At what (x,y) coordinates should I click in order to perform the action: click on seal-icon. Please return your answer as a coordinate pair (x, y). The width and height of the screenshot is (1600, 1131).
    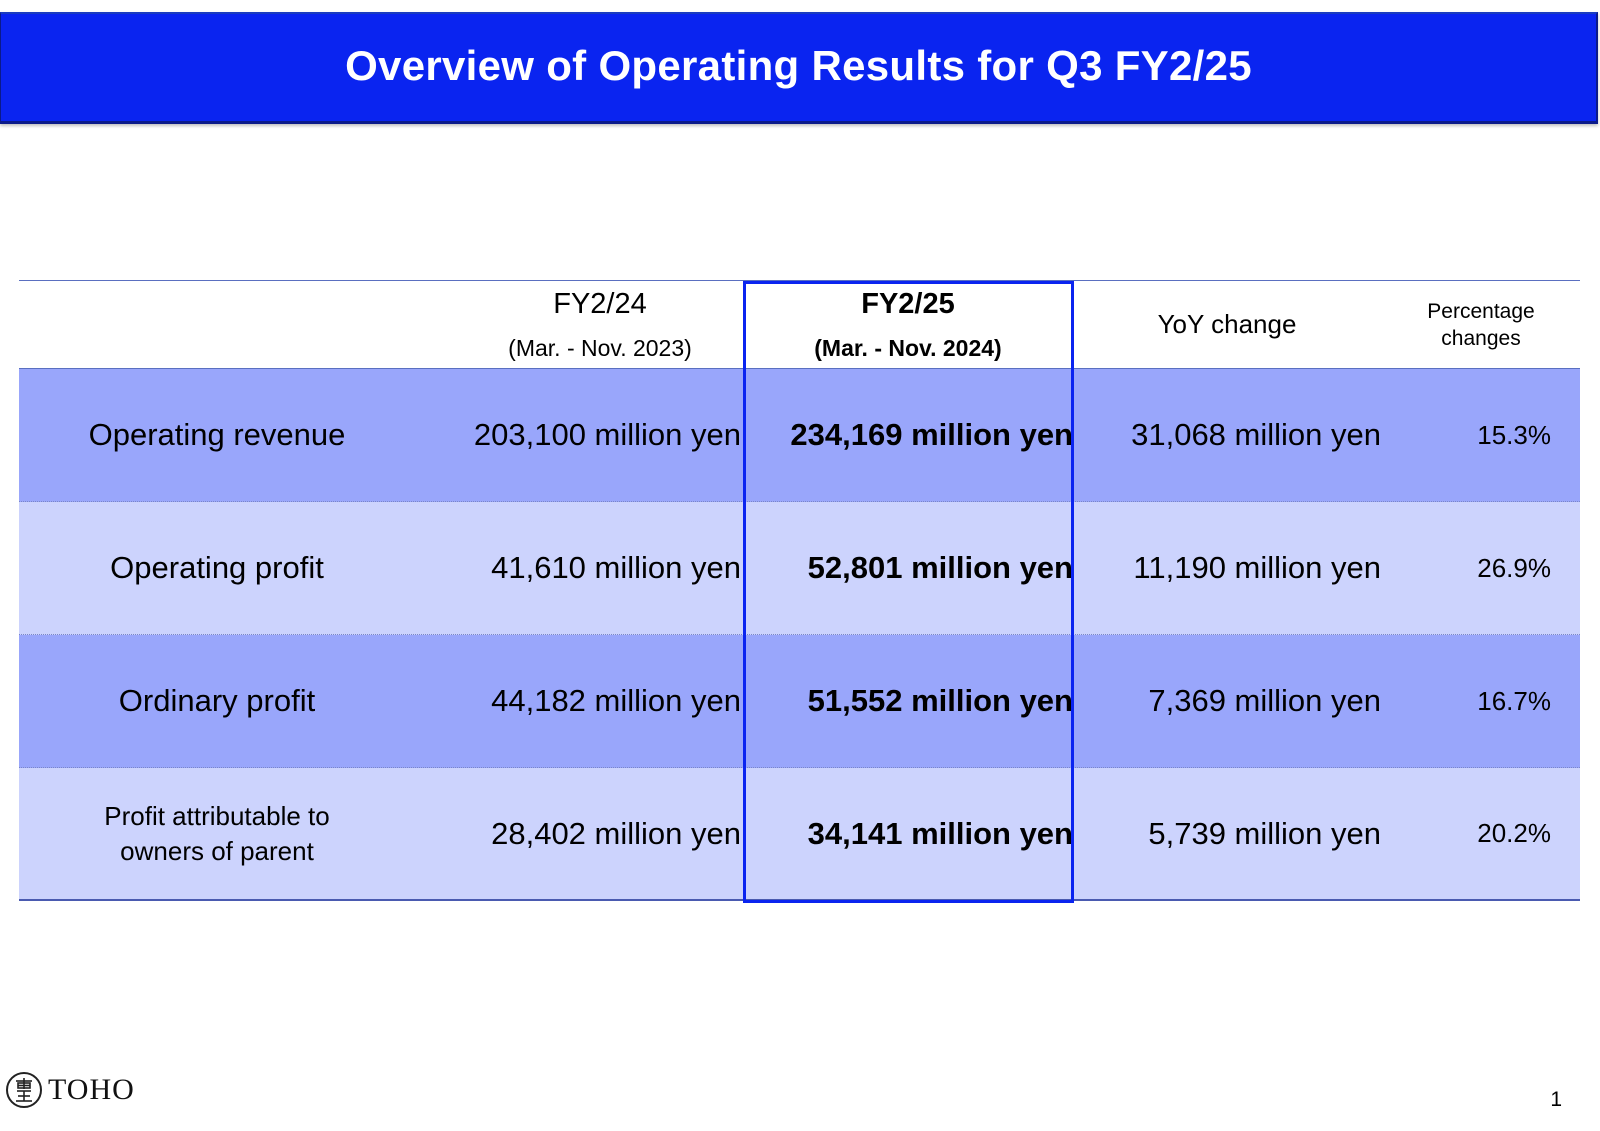
    Looking at the image, I should click on (24, 1090).